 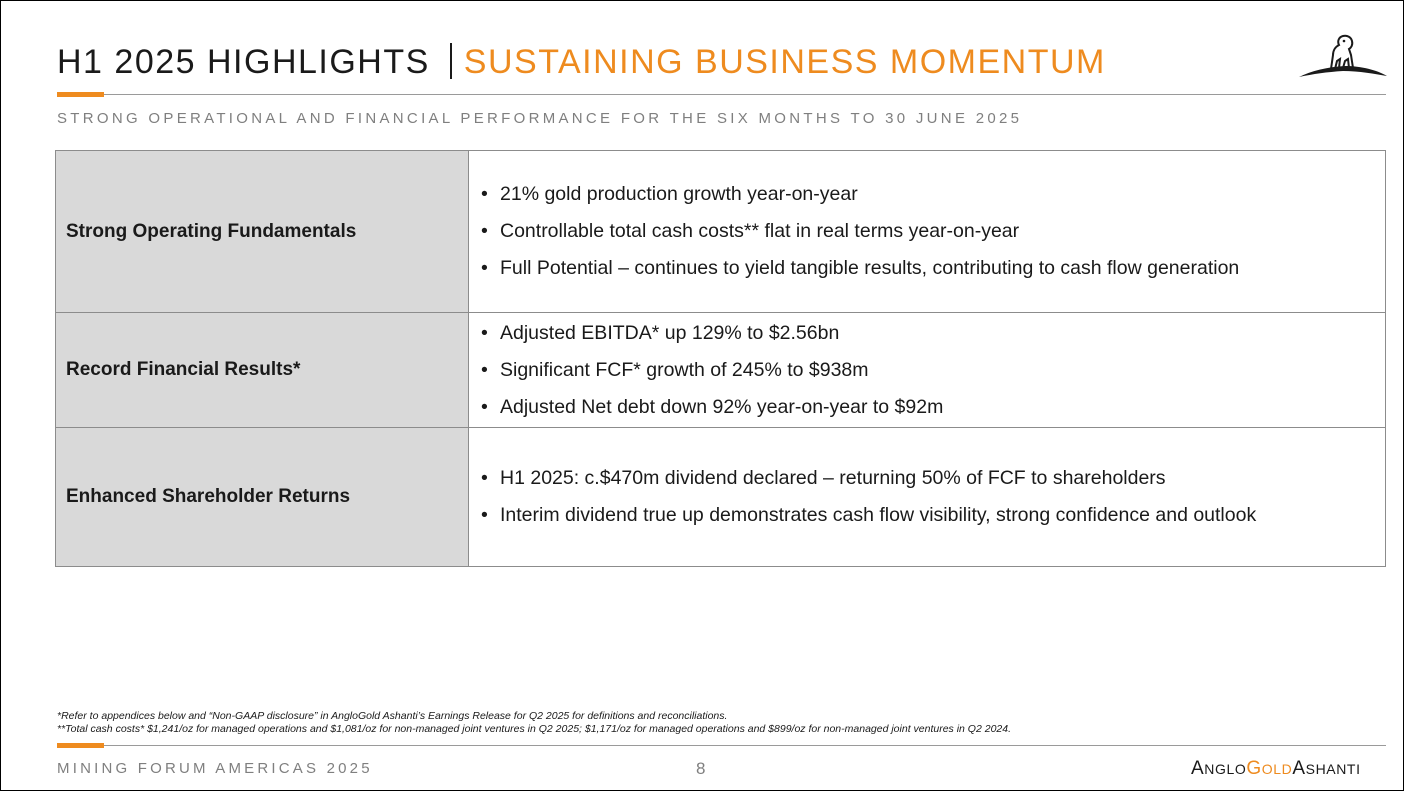 I want to click on page-number: 8, so click(x=701, y=768).